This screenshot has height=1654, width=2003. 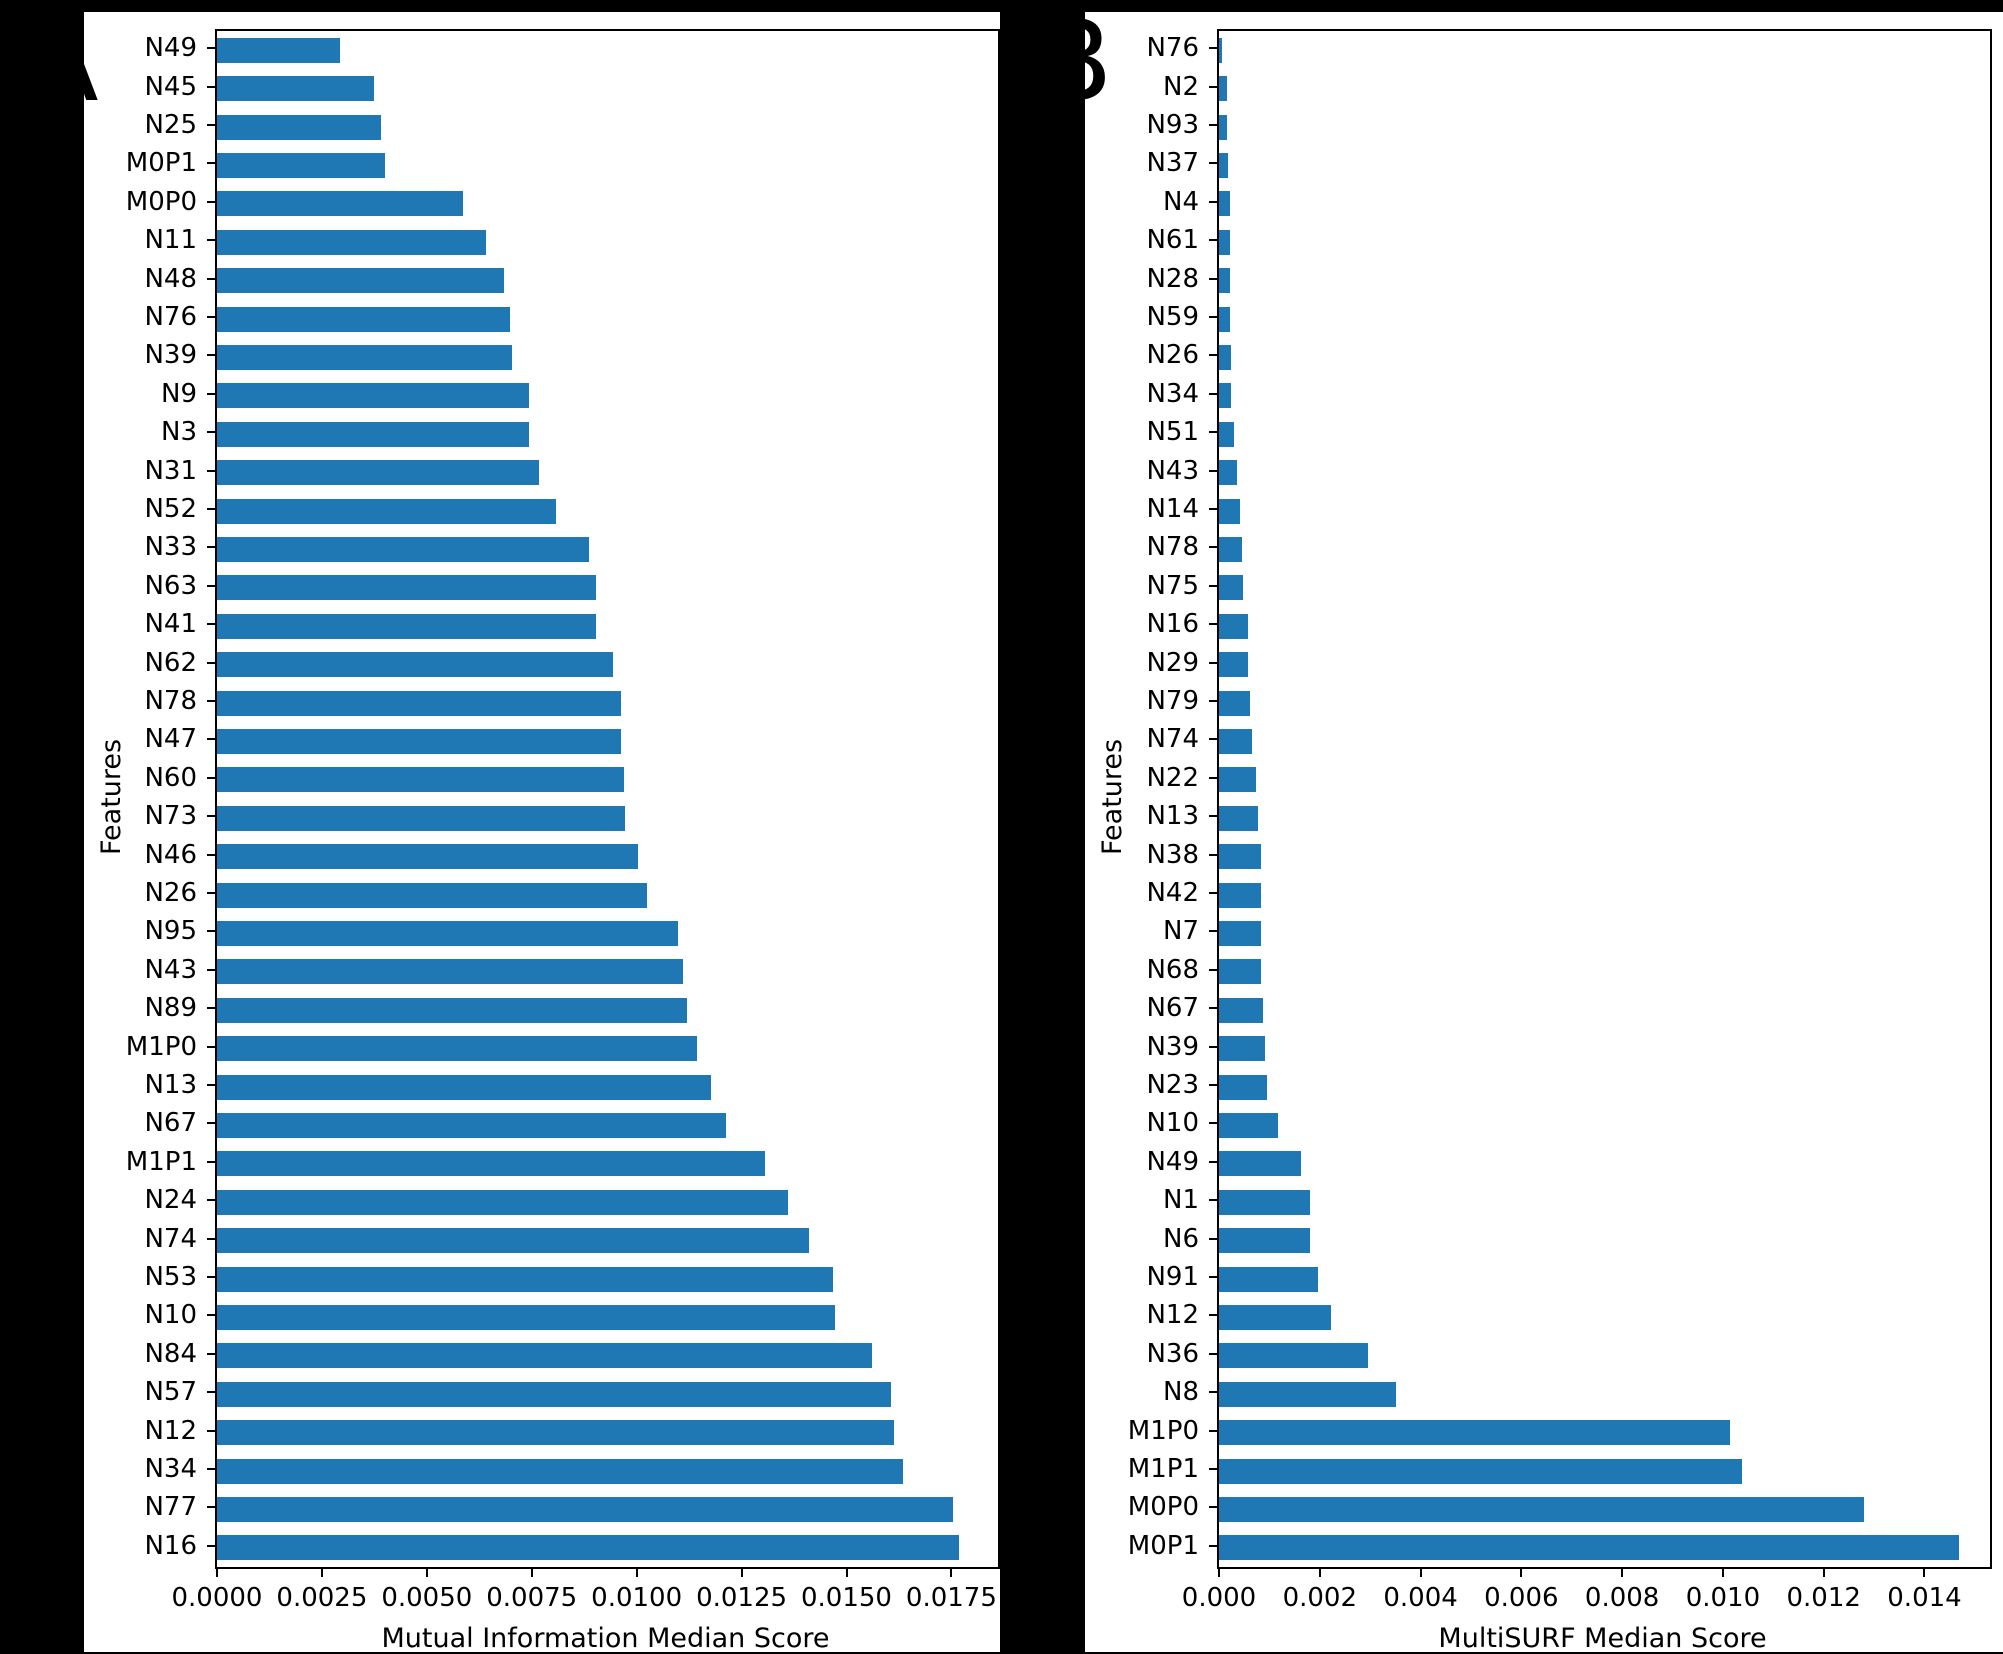 I want to click on xtick-label: 0.0050, so click(x=427, y=1598).